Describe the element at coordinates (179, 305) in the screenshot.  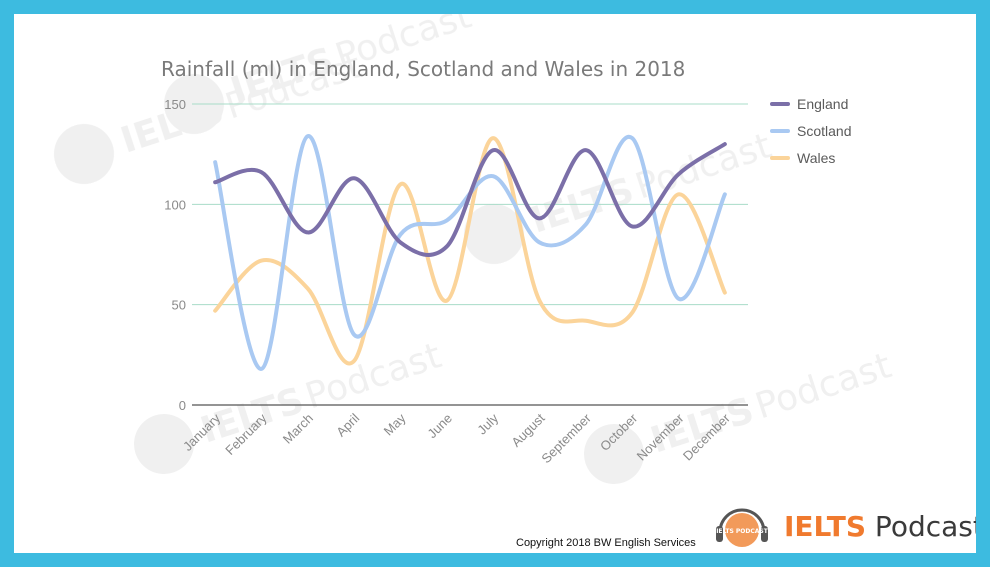
I see `y-tick-label: 50` at that location.